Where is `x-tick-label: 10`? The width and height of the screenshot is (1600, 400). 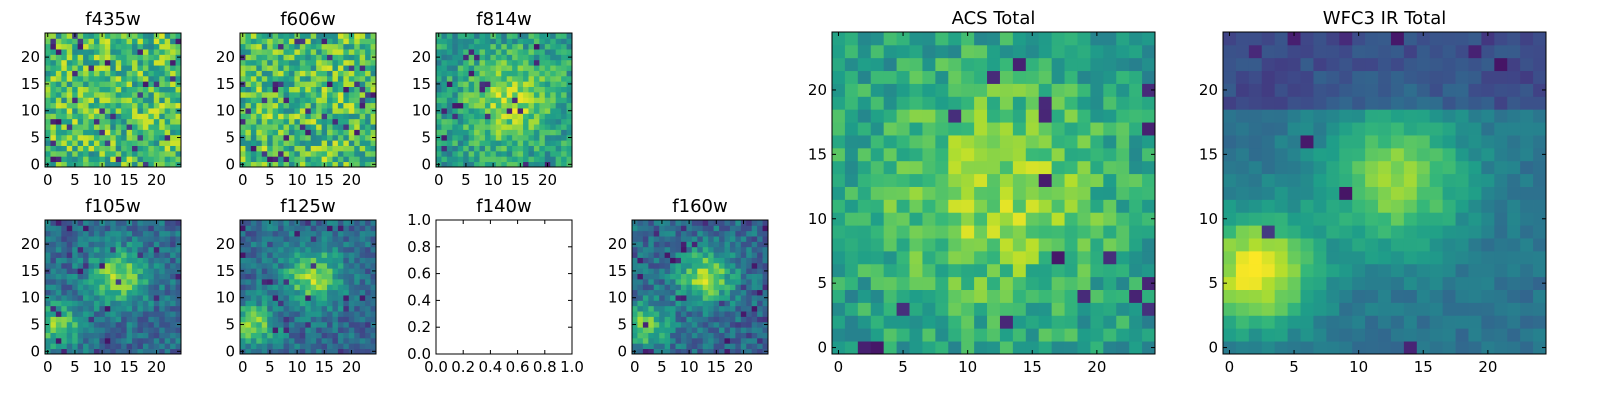
x-tick-label: 10 is located at coordinates (297, 180).